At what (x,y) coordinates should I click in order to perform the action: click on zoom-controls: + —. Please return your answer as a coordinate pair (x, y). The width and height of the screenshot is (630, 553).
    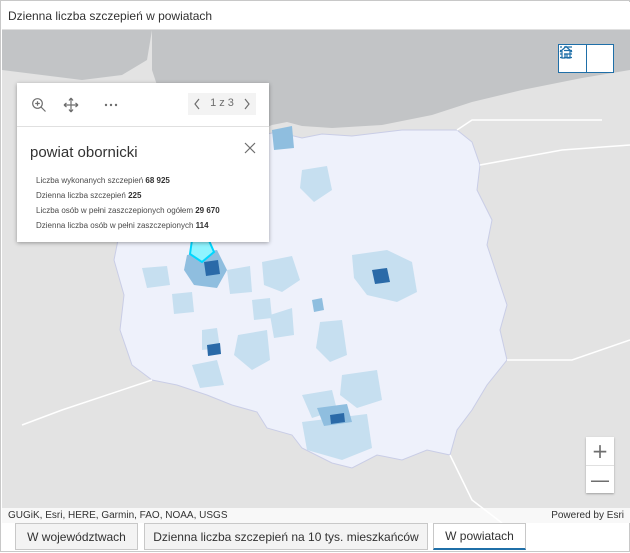
    Looking at the image, I should click on (600, 465).